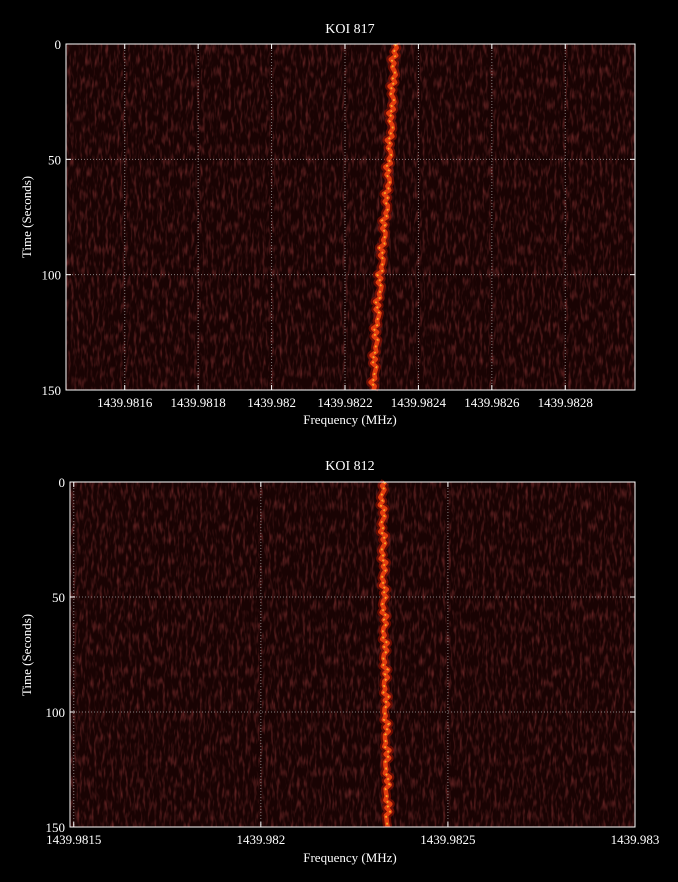  I want to click on x-tick-label: 1439.9824, so click(419, 402).